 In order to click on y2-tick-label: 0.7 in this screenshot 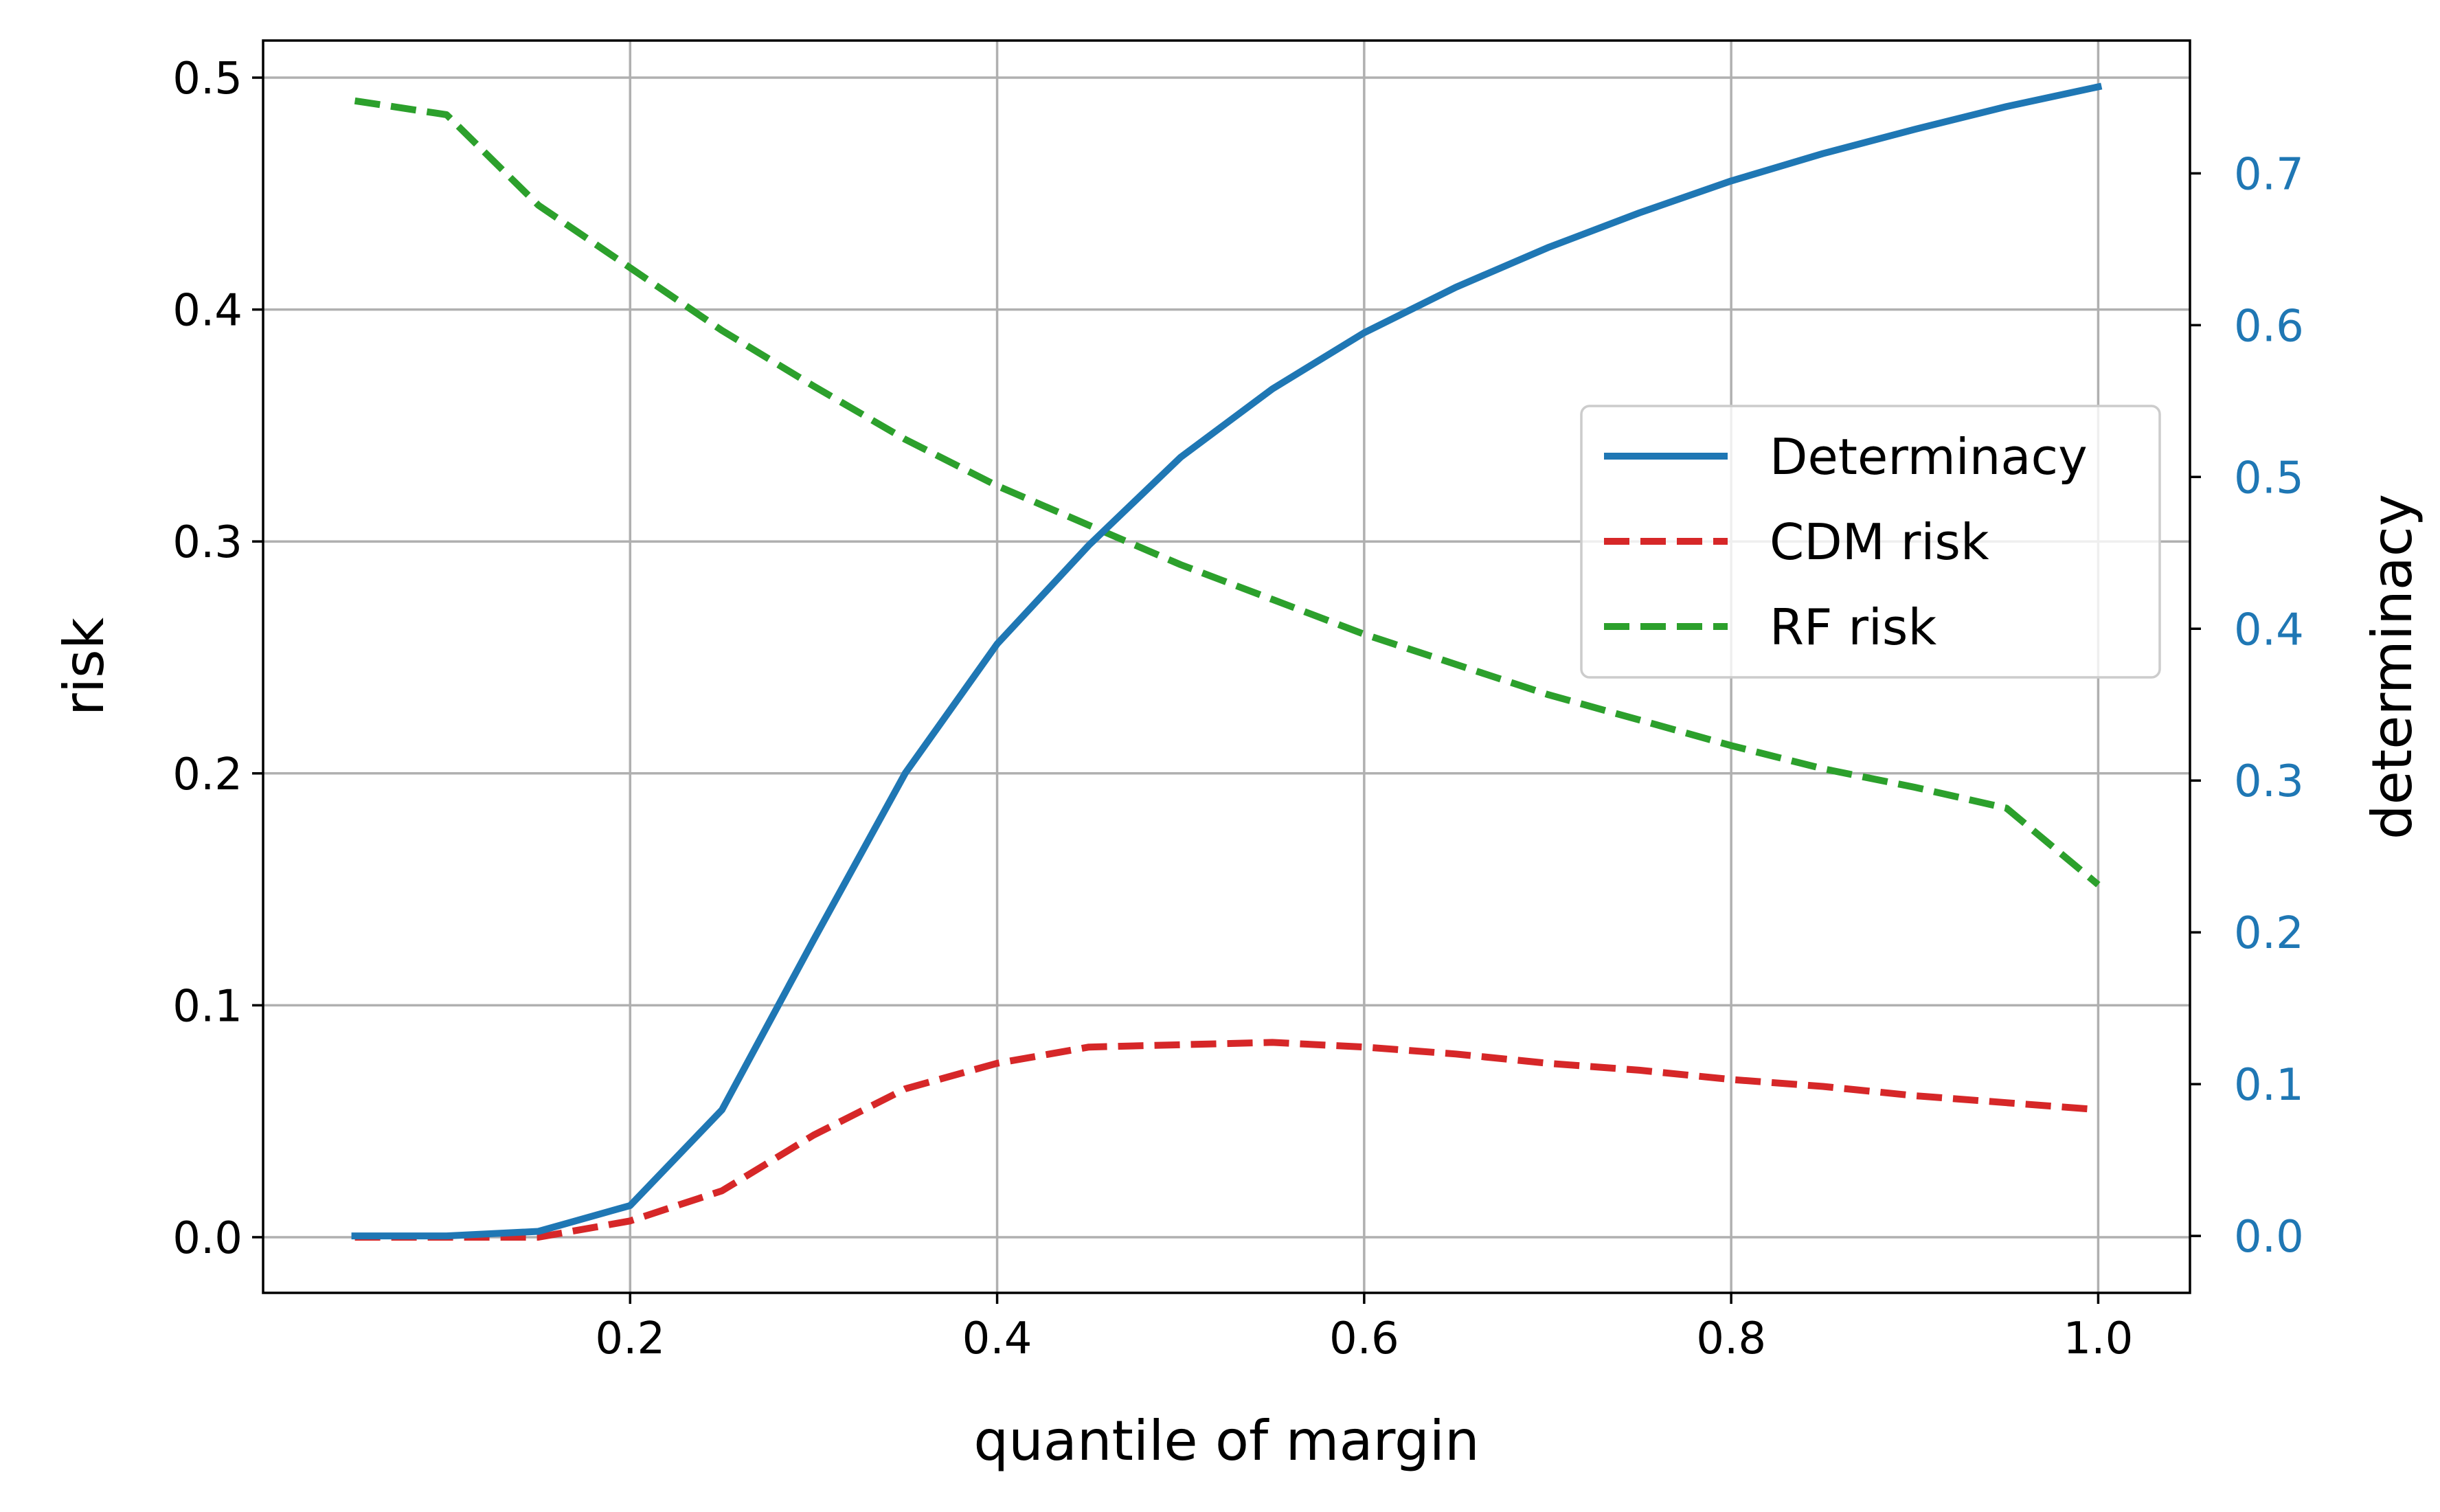, I will do `click(2269, 174)`.